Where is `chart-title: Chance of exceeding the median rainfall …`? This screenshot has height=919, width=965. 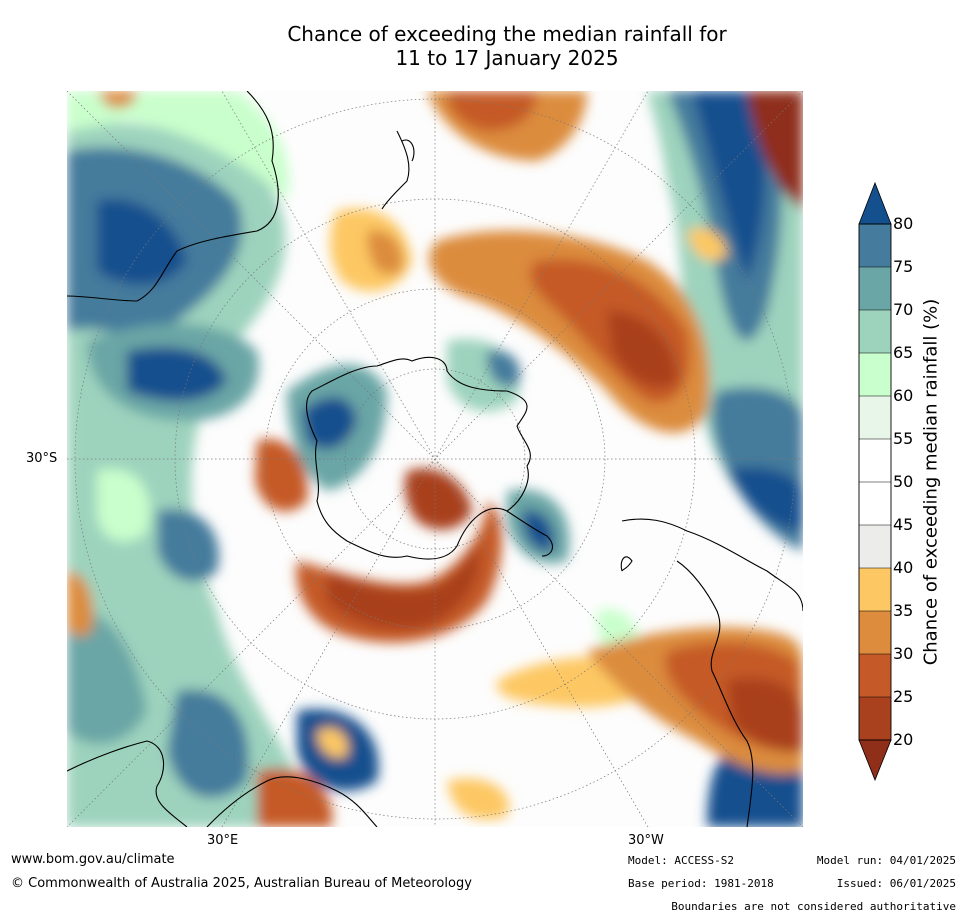
chart-title: Chance of exceeding the median rainfall … is located at coordinates (482, 46).